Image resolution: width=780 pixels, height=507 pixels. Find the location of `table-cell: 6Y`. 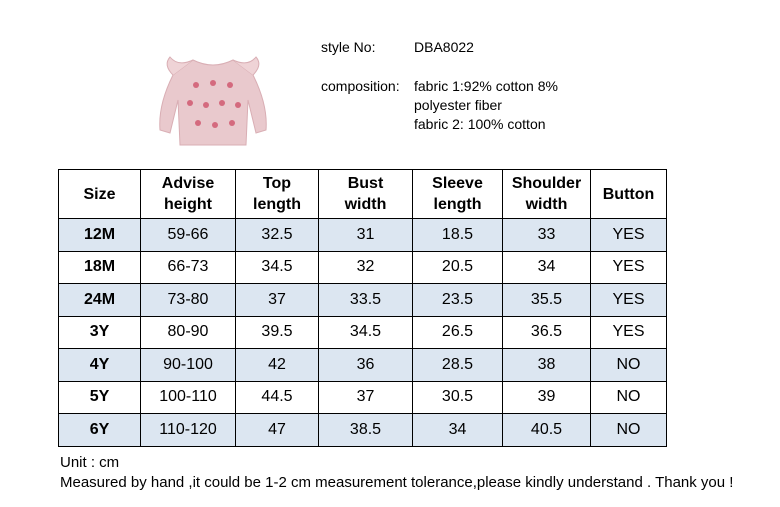

table-cell: 6Y is located at coordinates (99, 430).